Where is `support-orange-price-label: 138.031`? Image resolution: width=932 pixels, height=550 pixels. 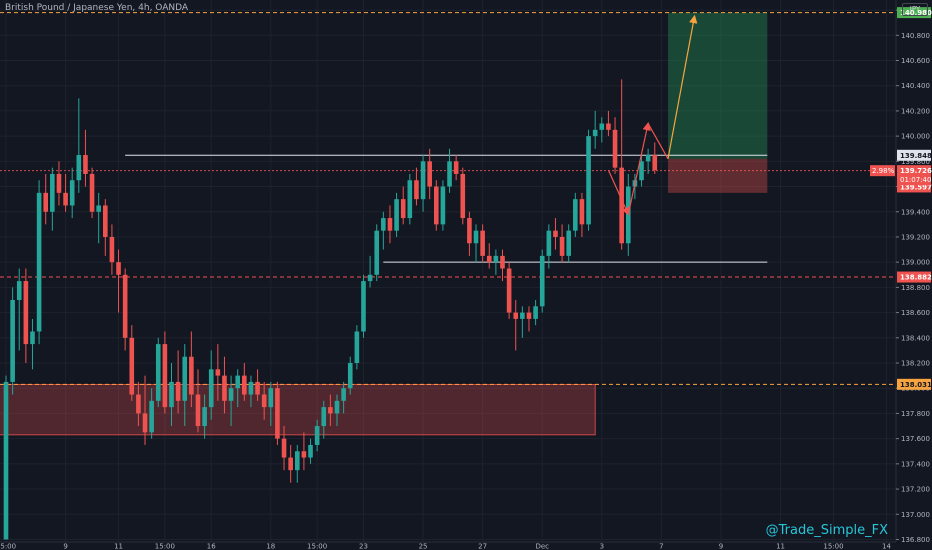 support-orange-price-label: 138.031 is located at coordinates (916, 385).